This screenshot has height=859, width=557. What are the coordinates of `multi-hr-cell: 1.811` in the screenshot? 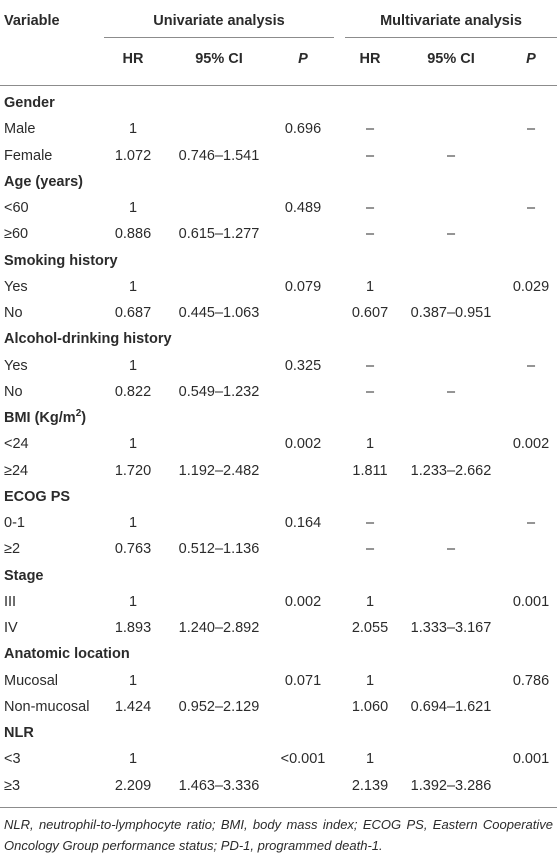 It's located at (370, 470).